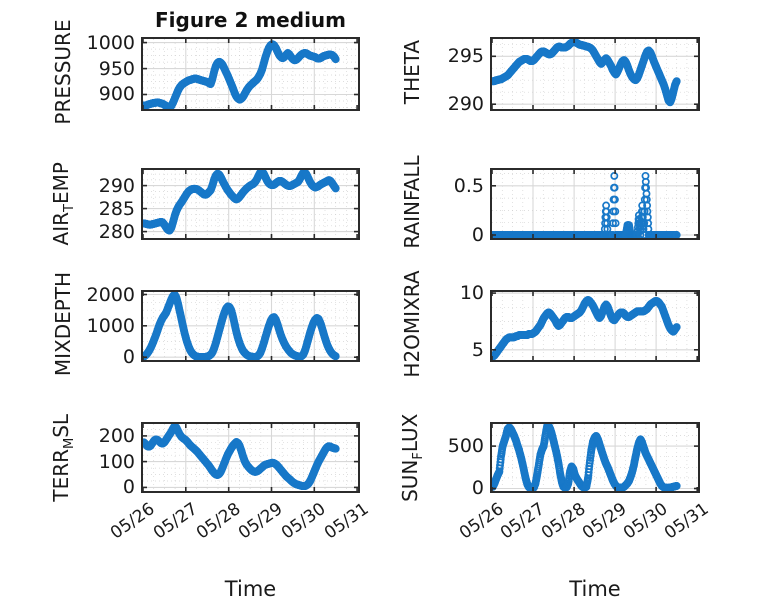 The width and height of the screenshot is (778, 601). I want to click on y-tick-label-sun_flux: 500, so click(465, 446).